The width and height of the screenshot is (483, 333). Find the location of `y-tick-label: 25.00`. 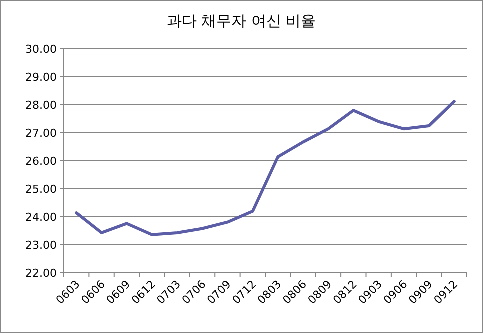

y-tick-label: 25.00 is located at coordinates (41, 189).